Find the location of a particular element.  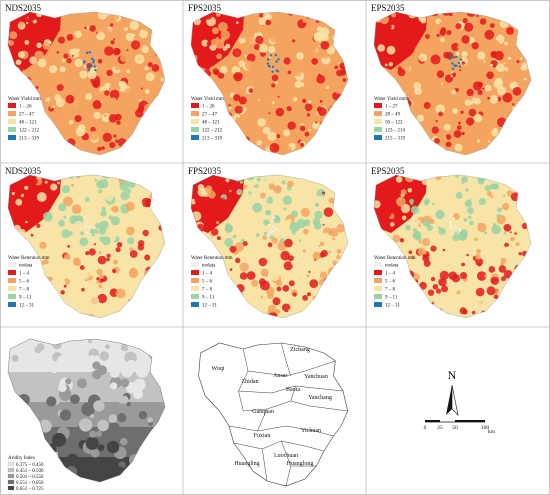

legend-label: 48 – 121 is located at coordinates (211, 123).